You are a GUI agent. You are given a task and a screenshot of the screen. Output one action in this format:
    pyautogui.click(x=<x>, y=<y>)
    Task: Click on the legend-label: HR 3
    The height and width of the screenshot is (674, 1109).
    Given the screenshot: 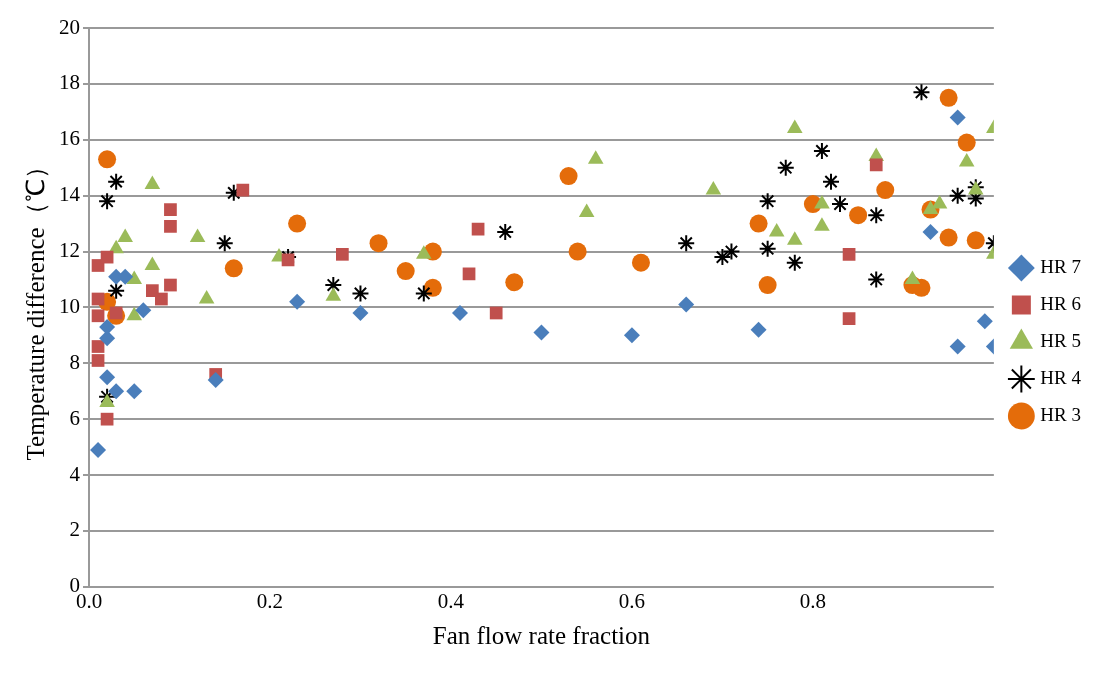 What is the action you would take?
    pyautogui.click(x=1061, y=414)
    